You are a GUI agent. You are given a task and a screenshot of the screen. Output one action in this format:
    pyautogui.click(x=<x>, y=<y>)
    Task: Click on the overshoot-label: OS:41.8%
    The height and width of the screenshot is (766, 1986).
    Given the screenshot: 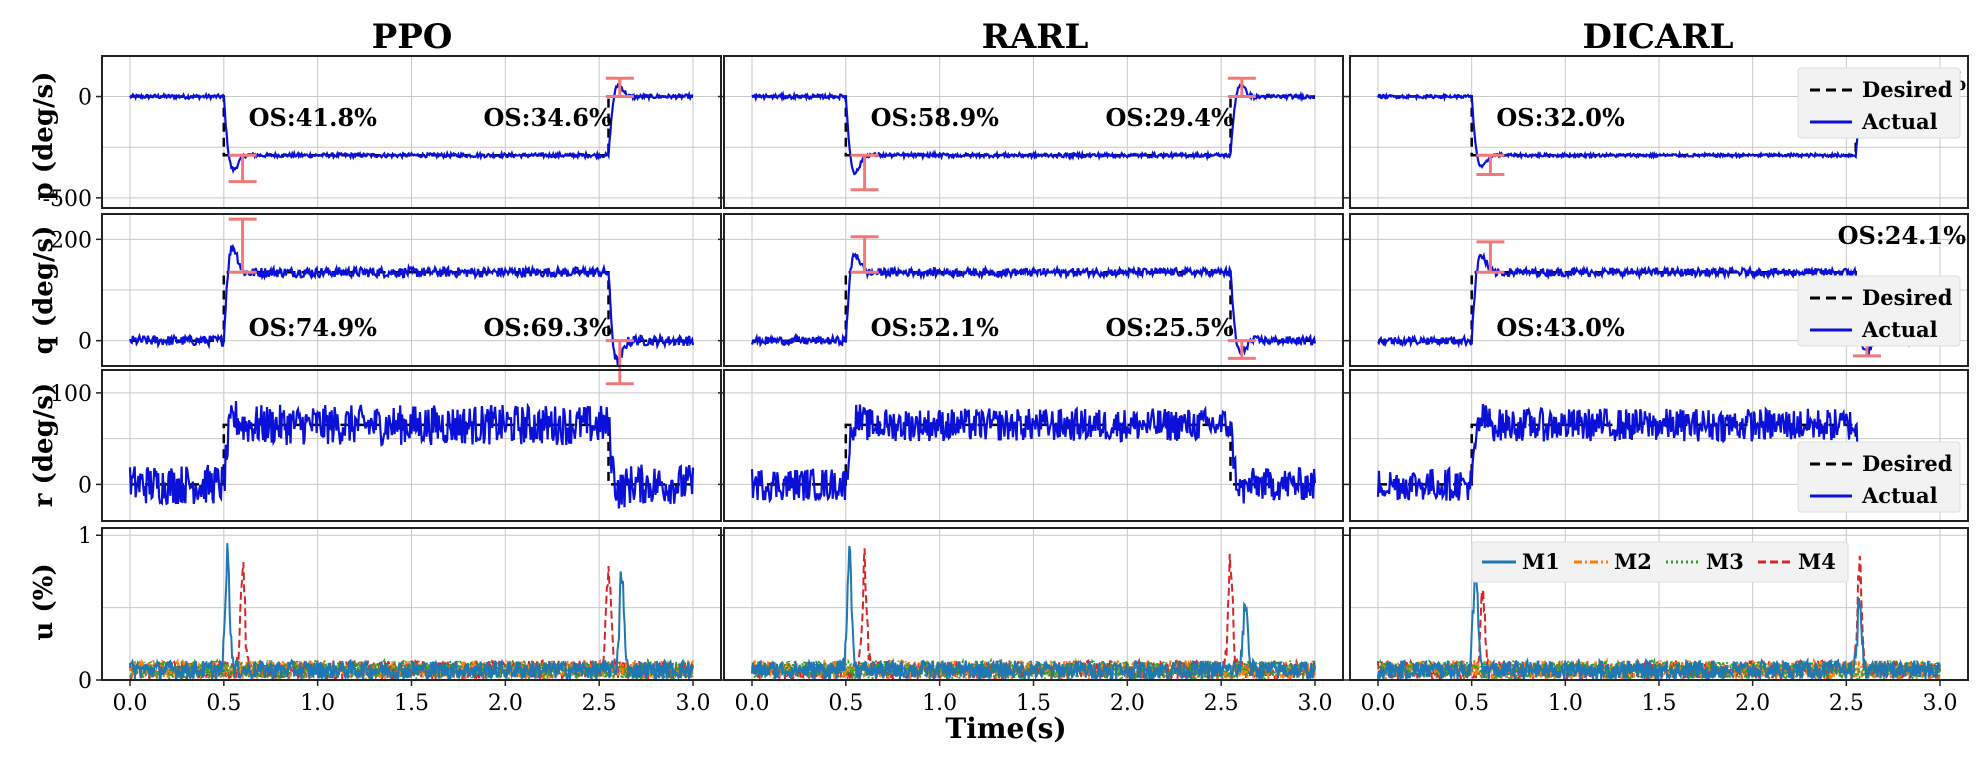 What is the action you would take?
    pyautogui.click(x=313, y=117)
    